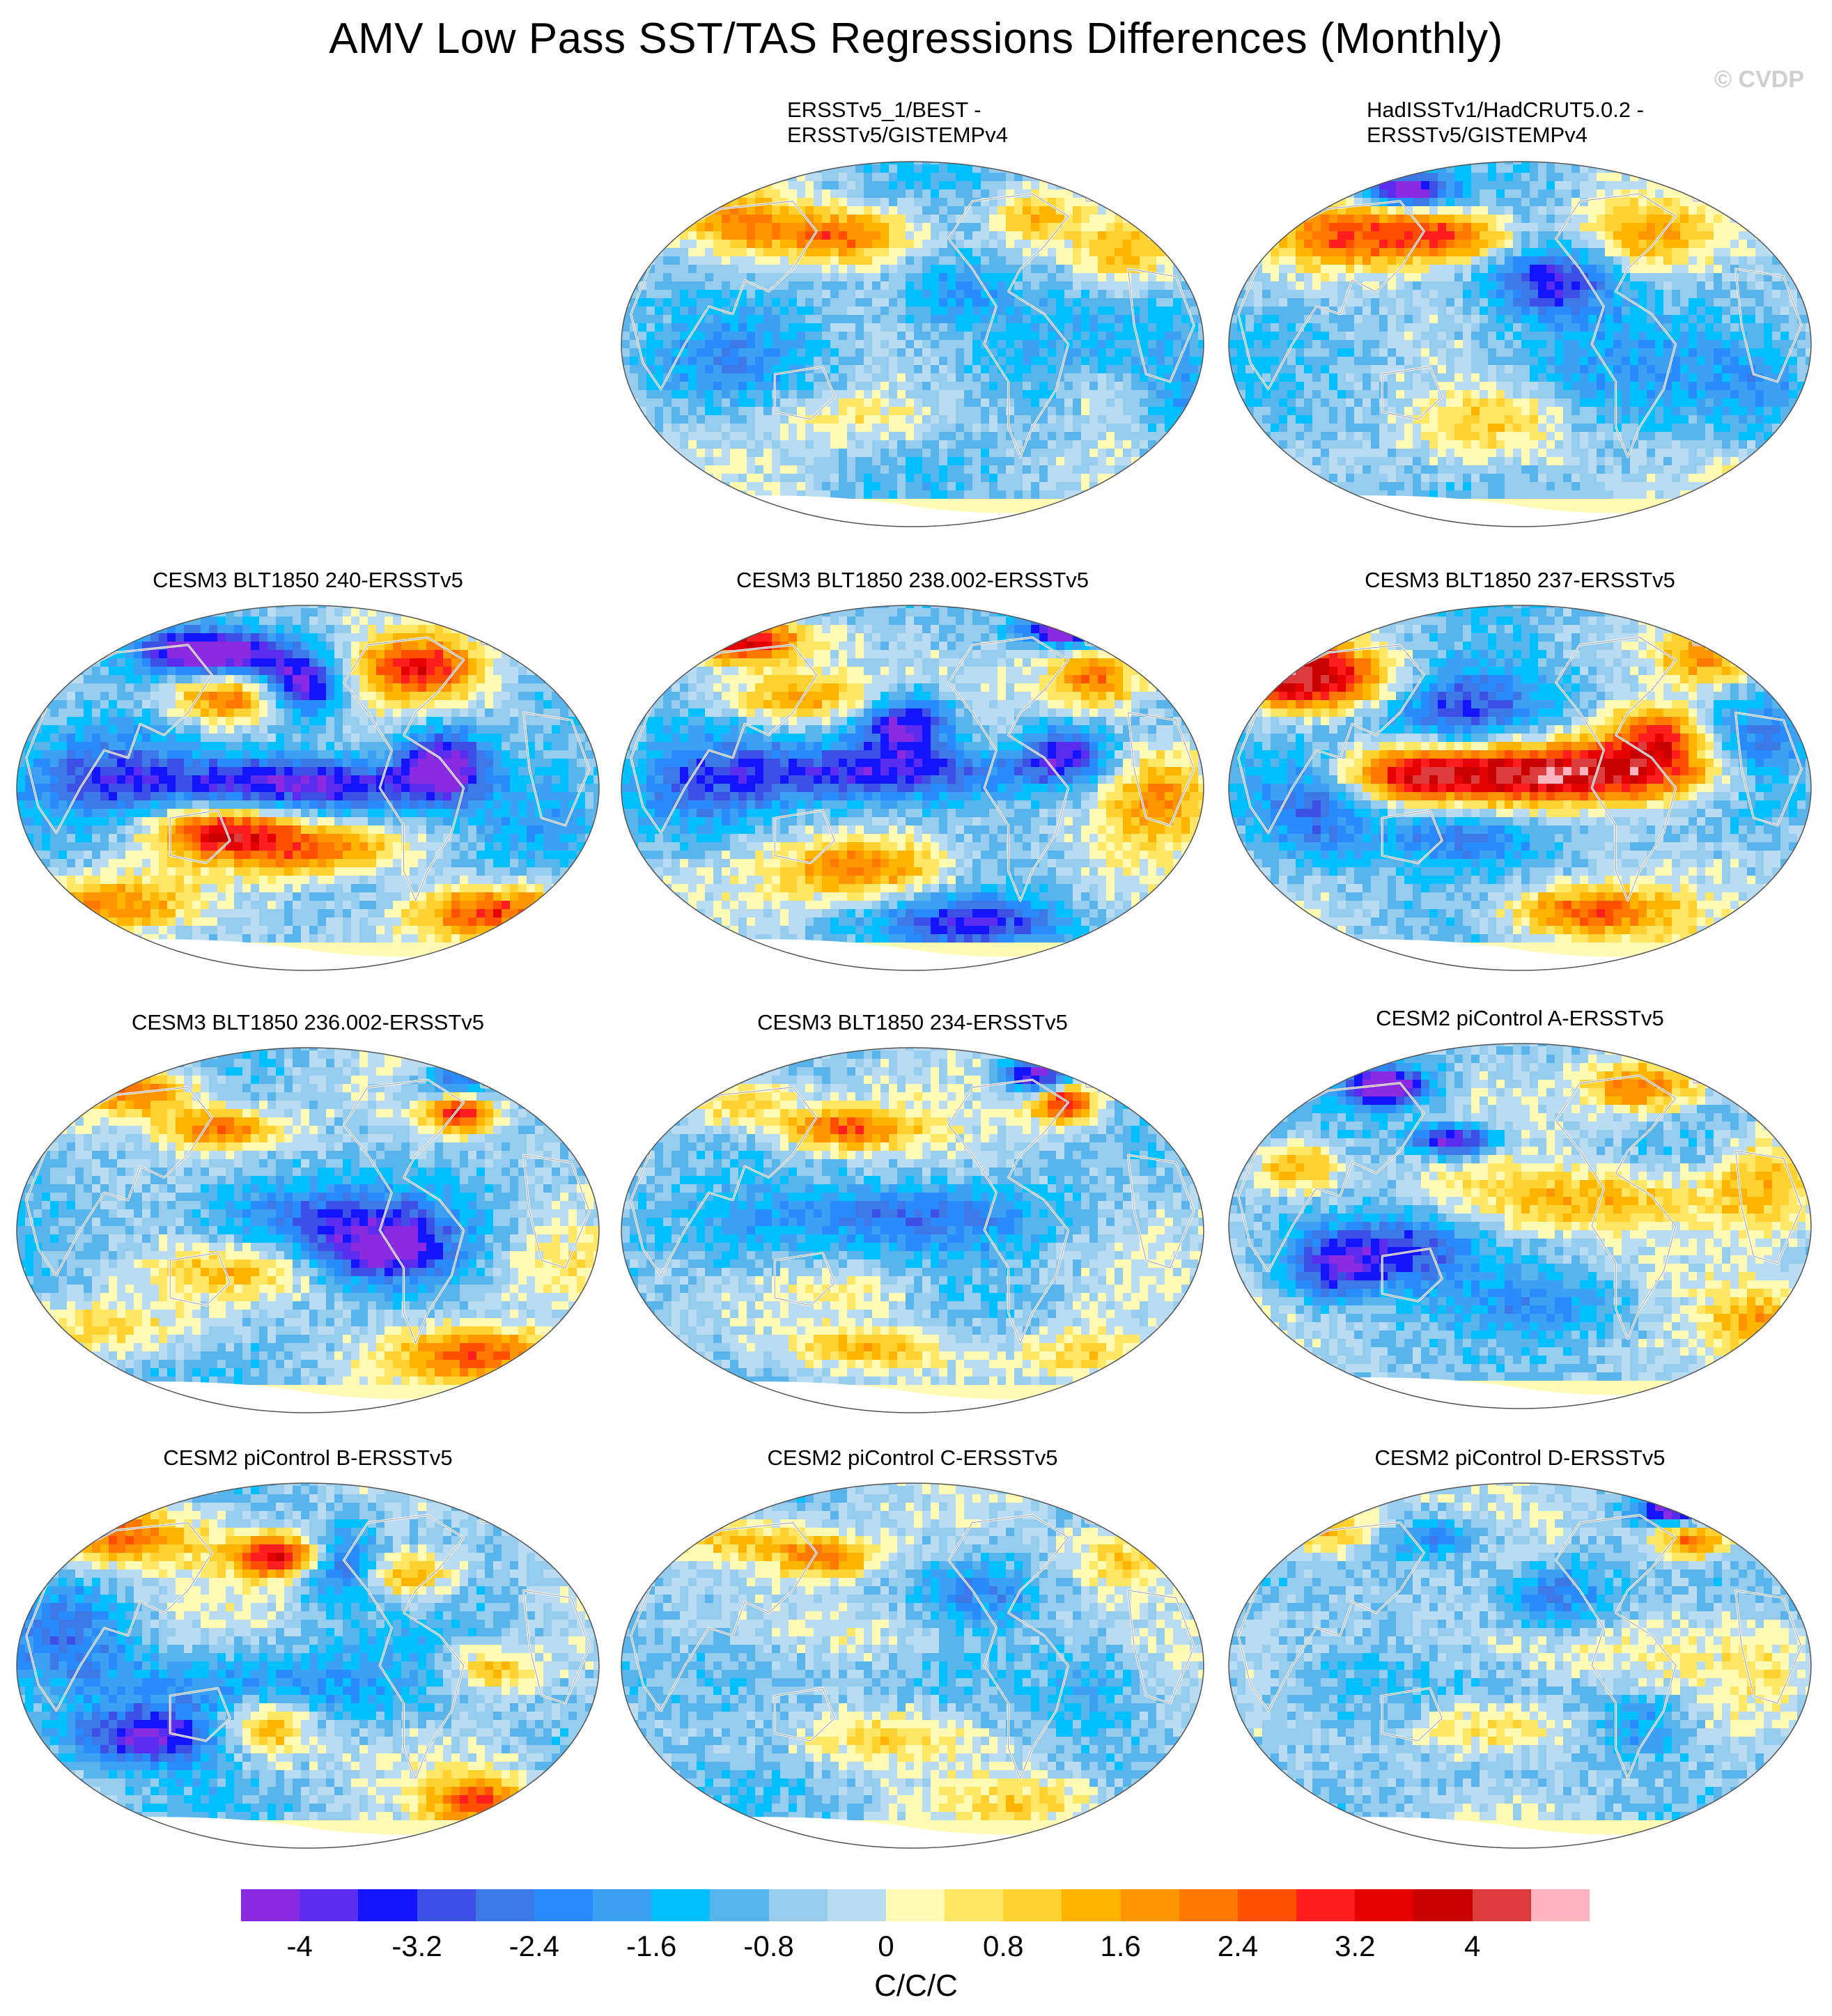 Image resolution: width=1832 pixels, height=2016 pixels. Describe the element at coordinates (1519, 580) in the screenshot. I see `panel-title: CESM3 BLT1850 237-ERSSTv5` at that location.